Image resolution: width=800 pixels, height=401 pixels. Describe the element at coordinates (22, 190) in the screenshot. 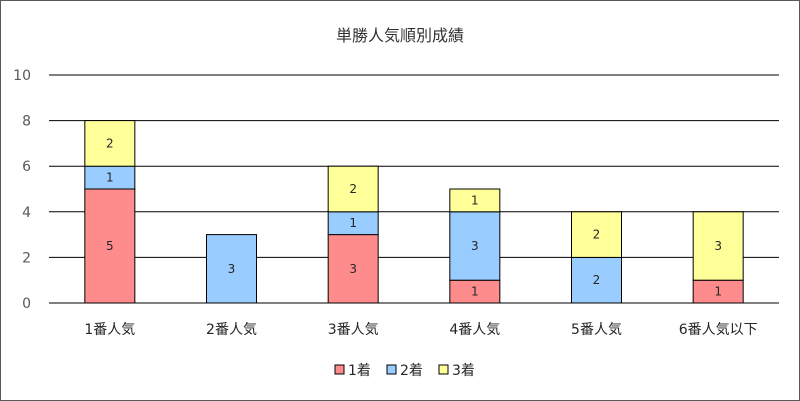

I see `y-axis-ticks: 0 2 4 6 8 10` at that location.